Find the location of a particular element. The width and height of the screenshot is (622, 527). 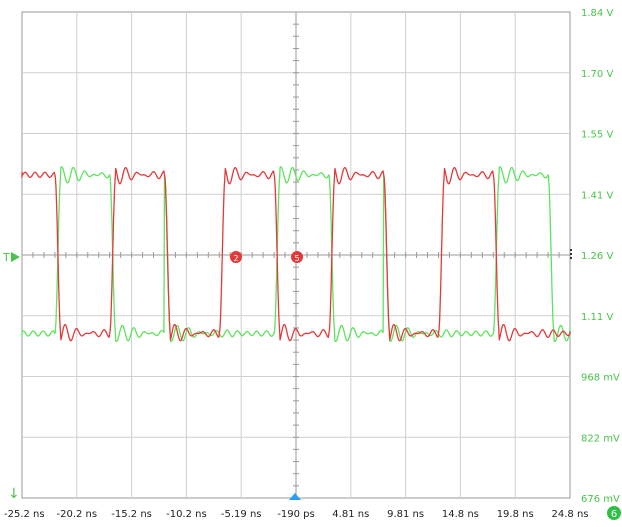

cursor-b-label: 5 is located at coordinates (296, 258).